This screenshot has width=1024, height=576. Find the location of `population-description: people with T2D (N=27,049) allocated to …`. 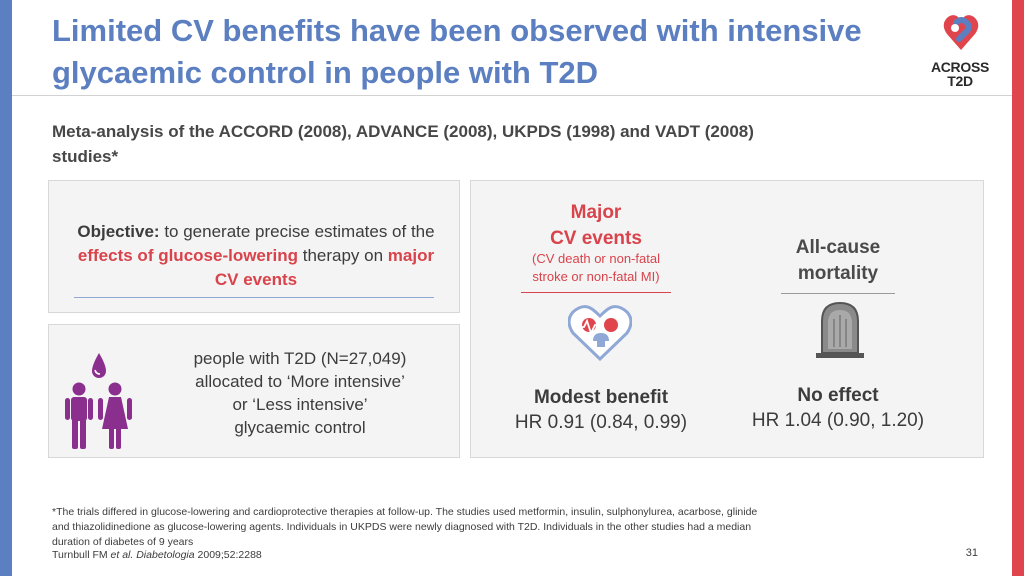

population-description: people with T2D (N=27,049) allocated to … is located at coordinates (300, 393).